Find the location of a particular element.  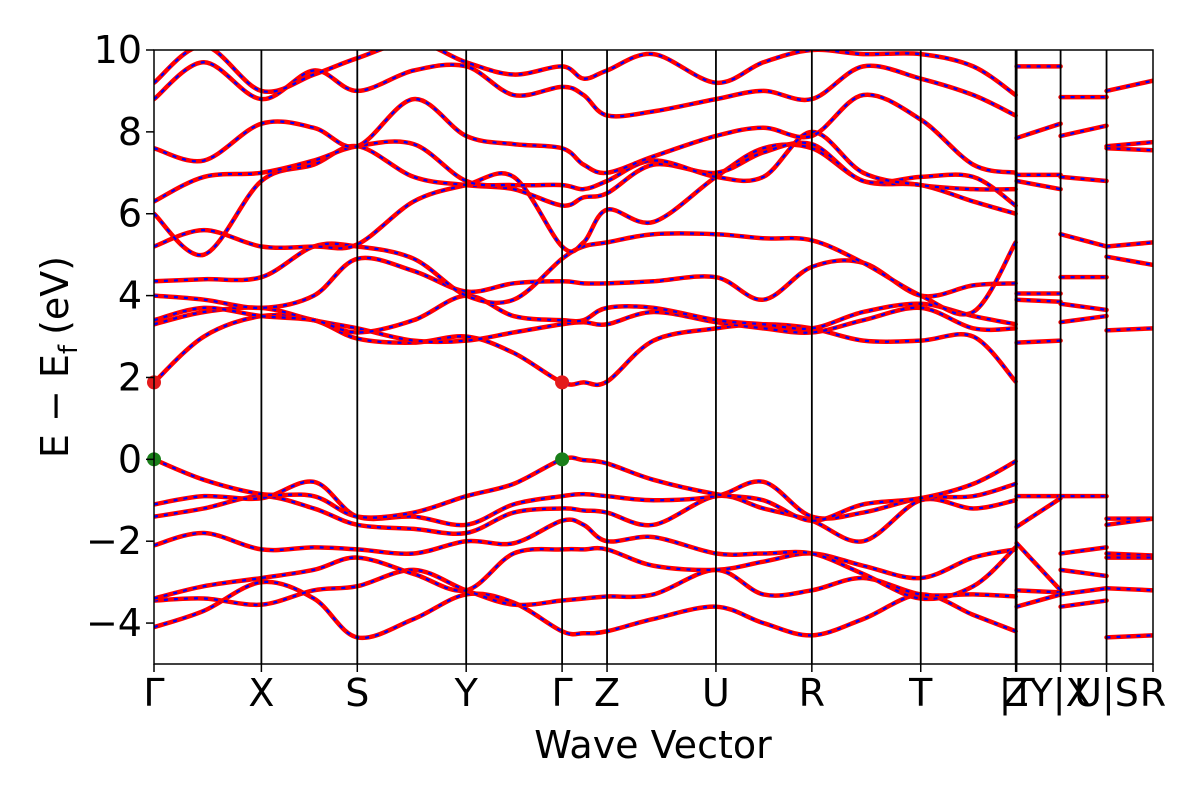

x-tick-label-13: R is located at coordinates (1153, 693).